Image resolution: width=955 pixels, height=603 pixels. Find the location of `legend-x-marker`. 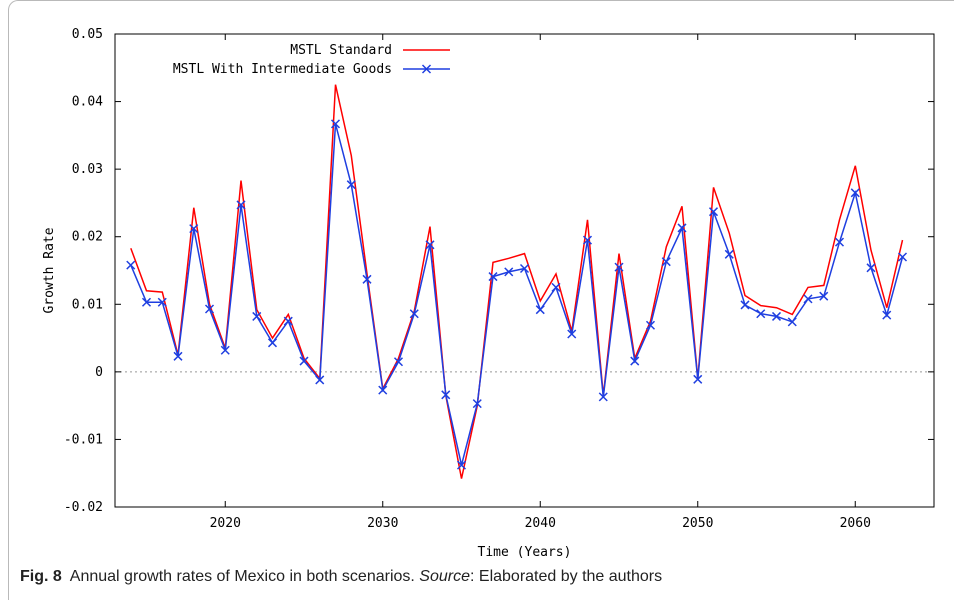

legend-x-marker is located at coordinates (426, 69).